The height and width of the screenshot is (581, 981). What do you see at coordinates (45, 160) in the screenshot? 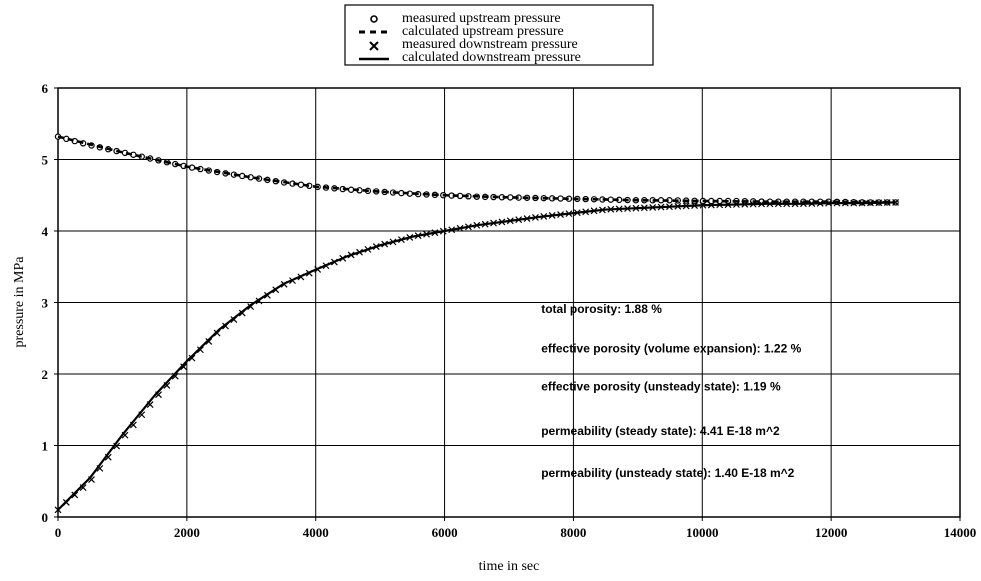
I see `y-tick-label: 5` at bounding box center [45, 160].